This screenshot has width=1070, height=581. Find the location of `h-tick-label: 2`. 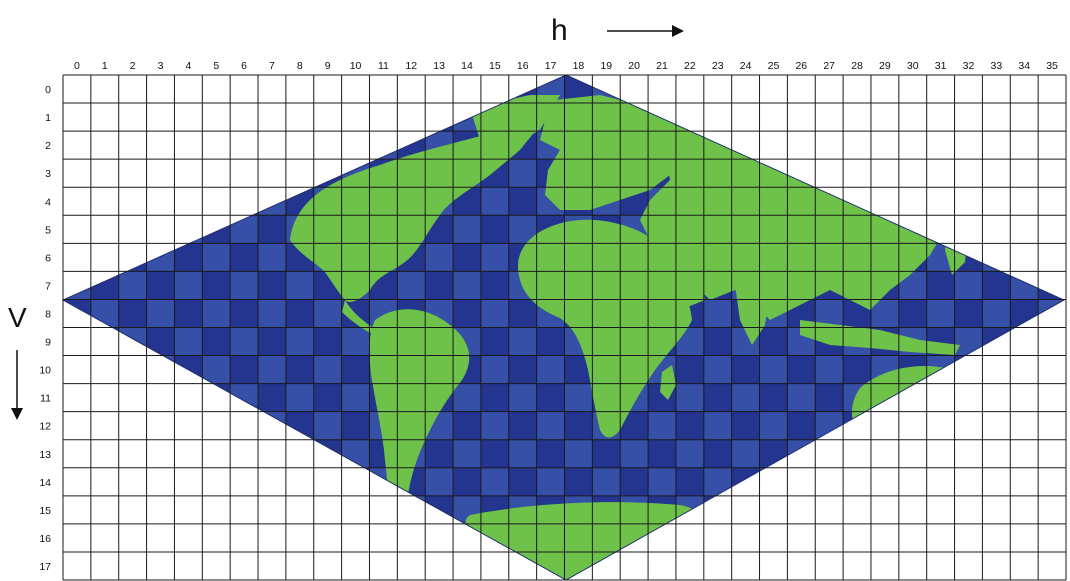

h-tick-label: 2 is located at coordinates (133, 66).